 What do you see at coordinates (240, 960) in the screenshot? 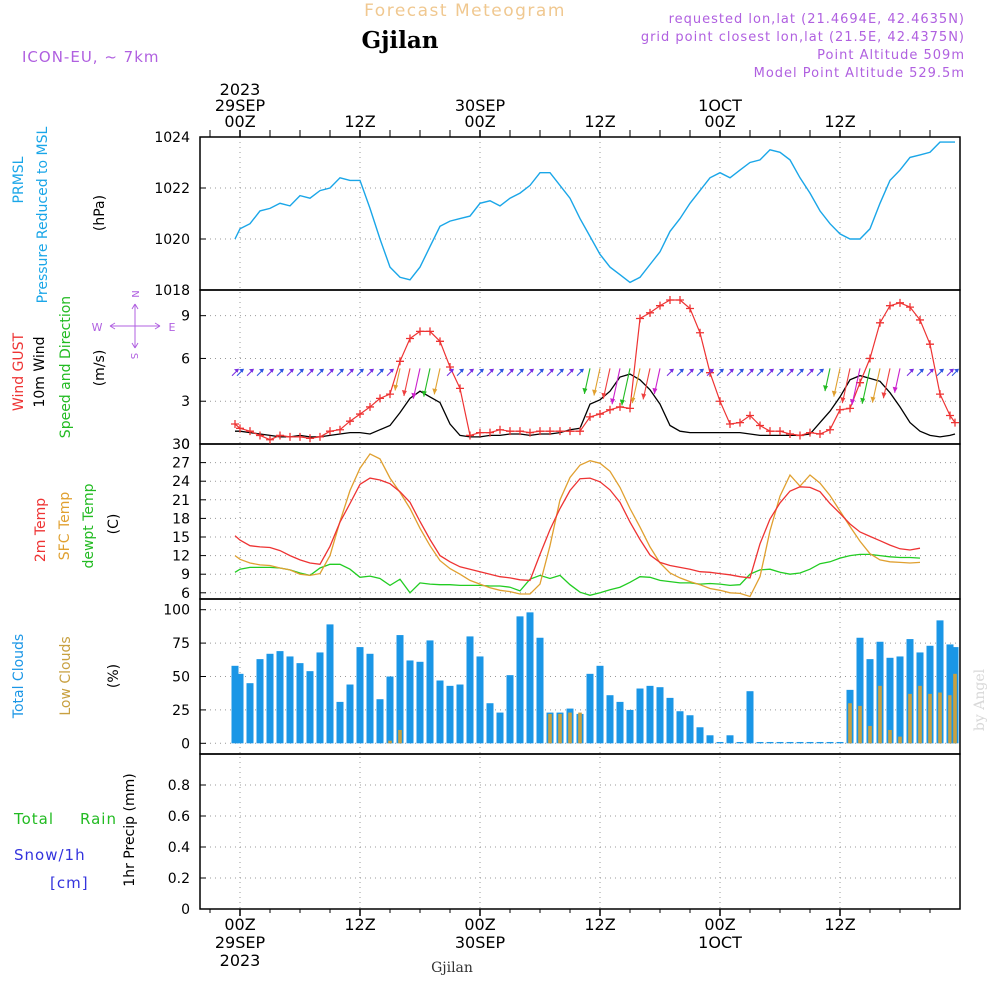
I see `bottom-time-label: 2023` at bounding box center [240, 960].